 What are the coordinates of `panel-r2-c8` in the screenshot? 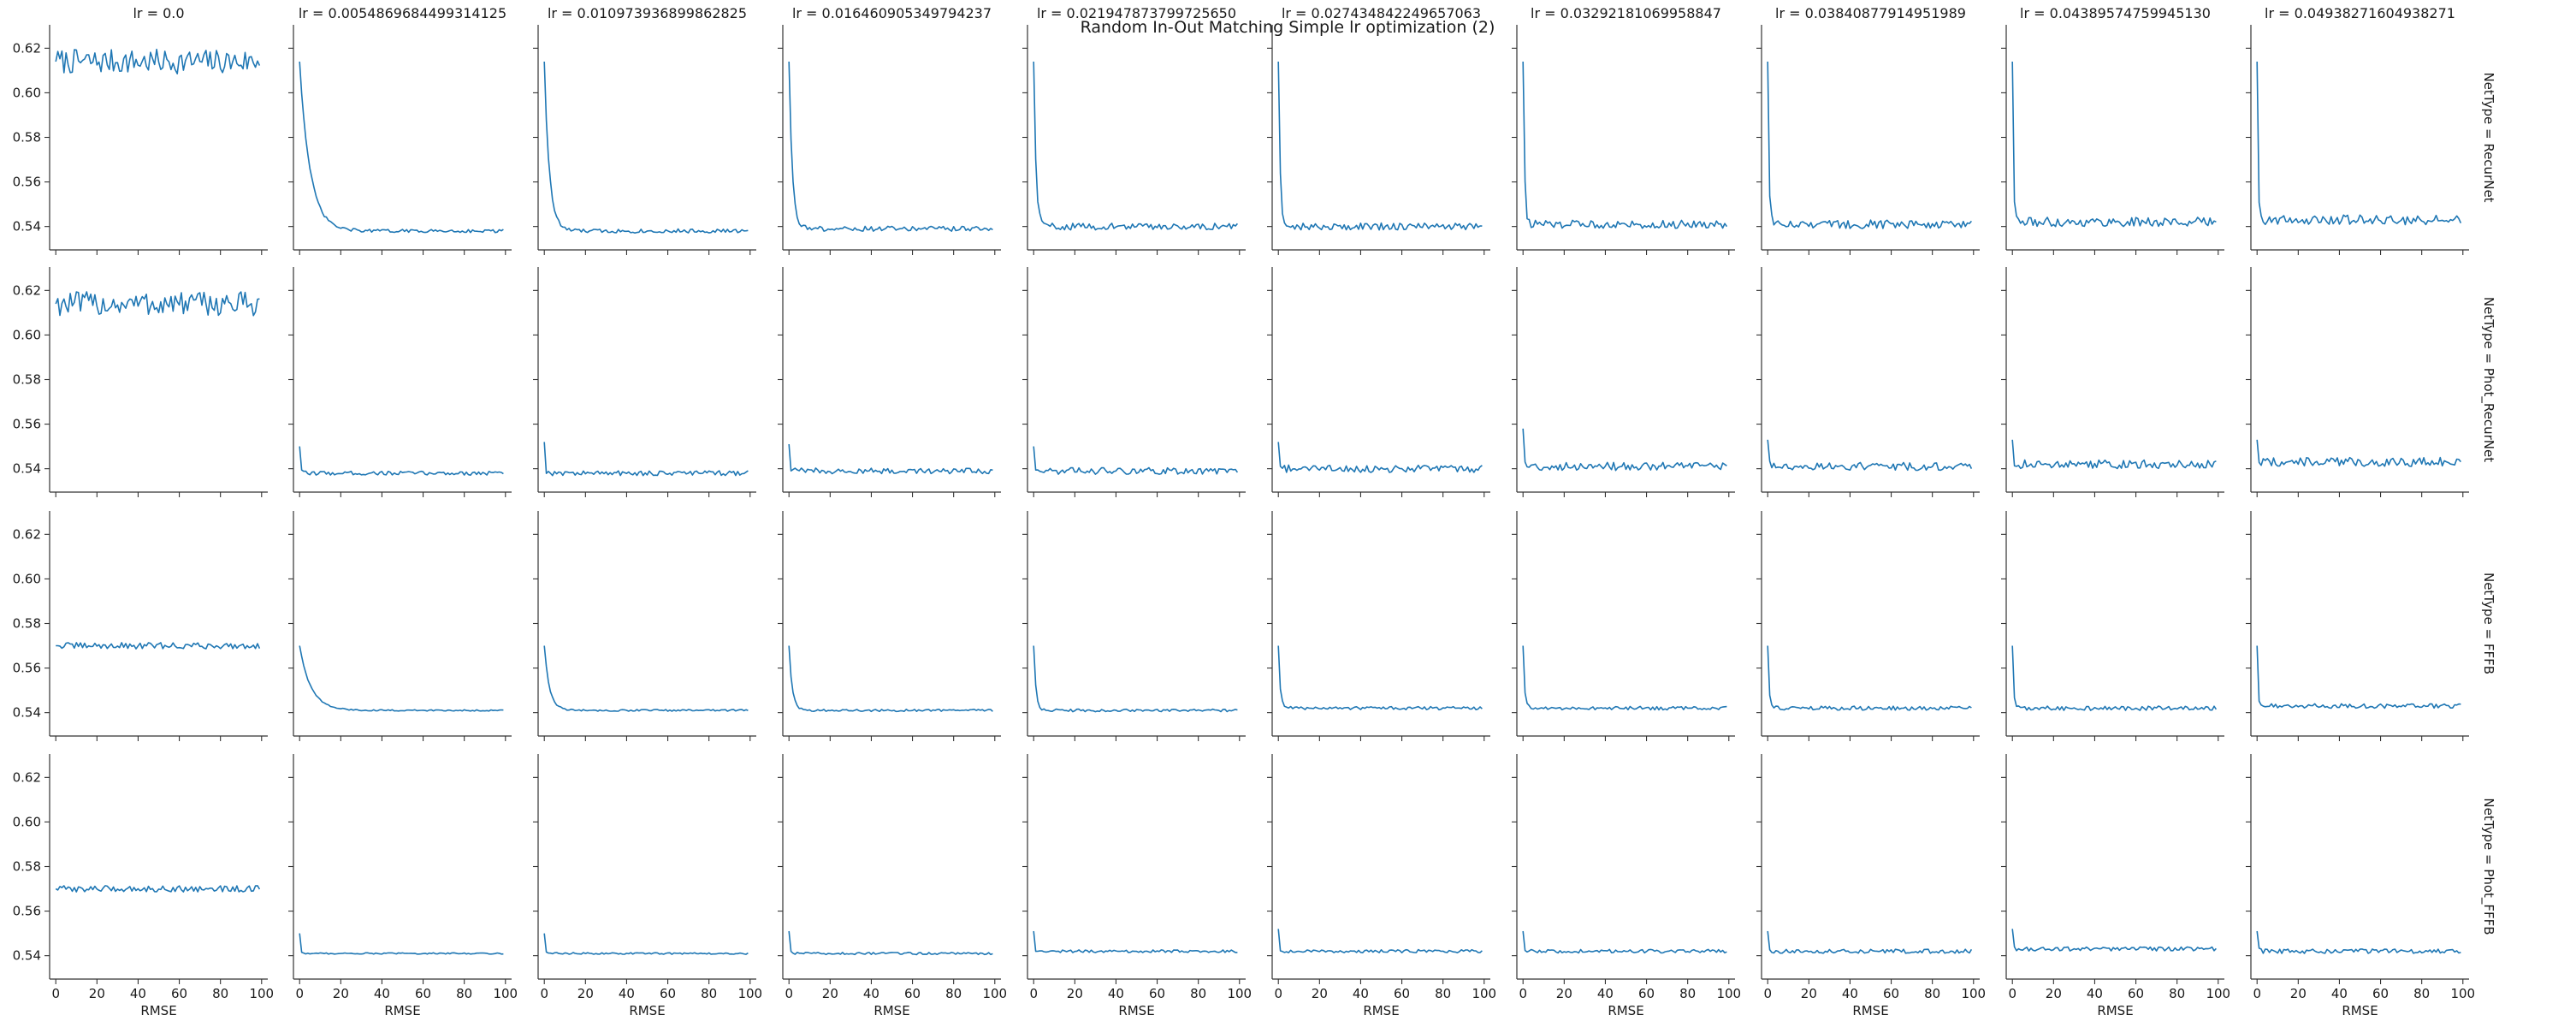 It's located at (2112, 626).